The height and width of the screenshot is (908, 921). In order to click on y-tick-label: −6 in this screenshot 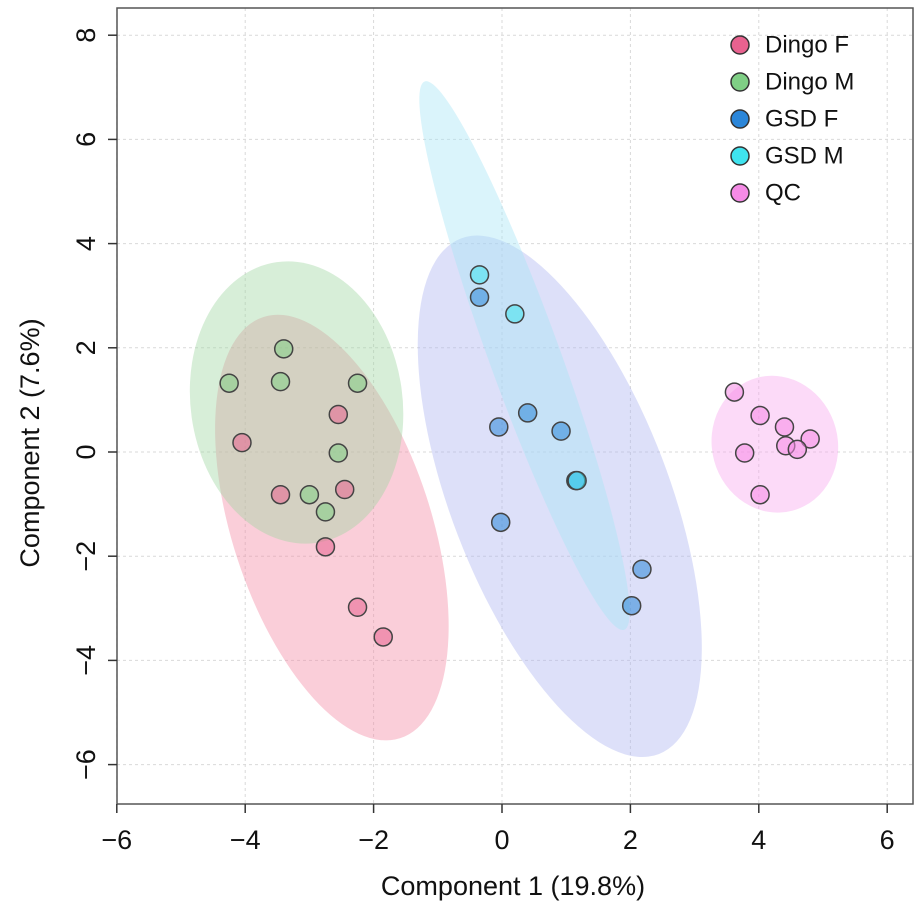, I will do `click(86, 764)`.